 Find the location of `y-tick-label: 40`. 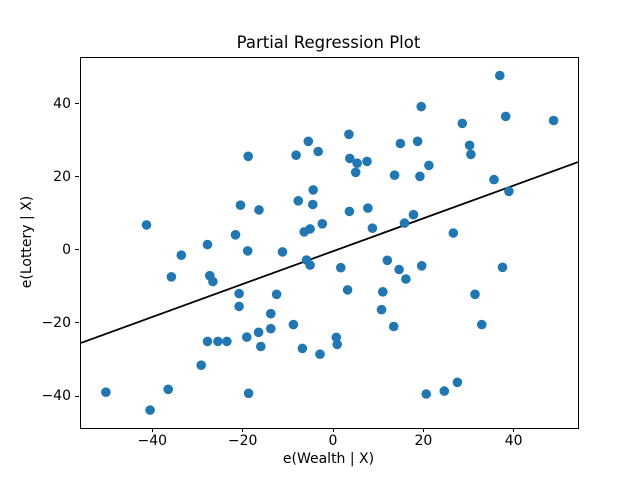

y-tick-label: 40 is located at coordinates (62, 103).